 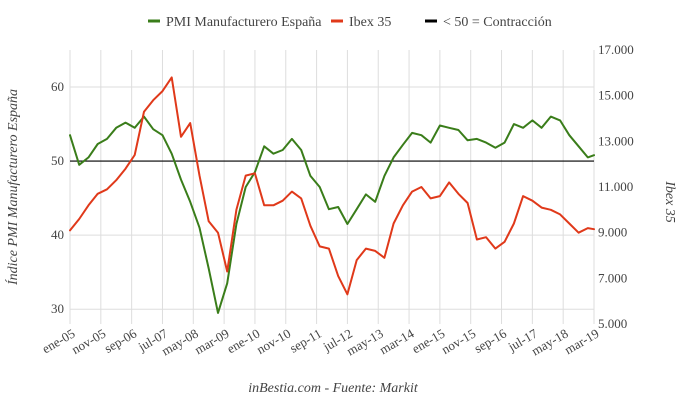 I want to click on y-left-tick-label: 50, so click(x=57, y=160).